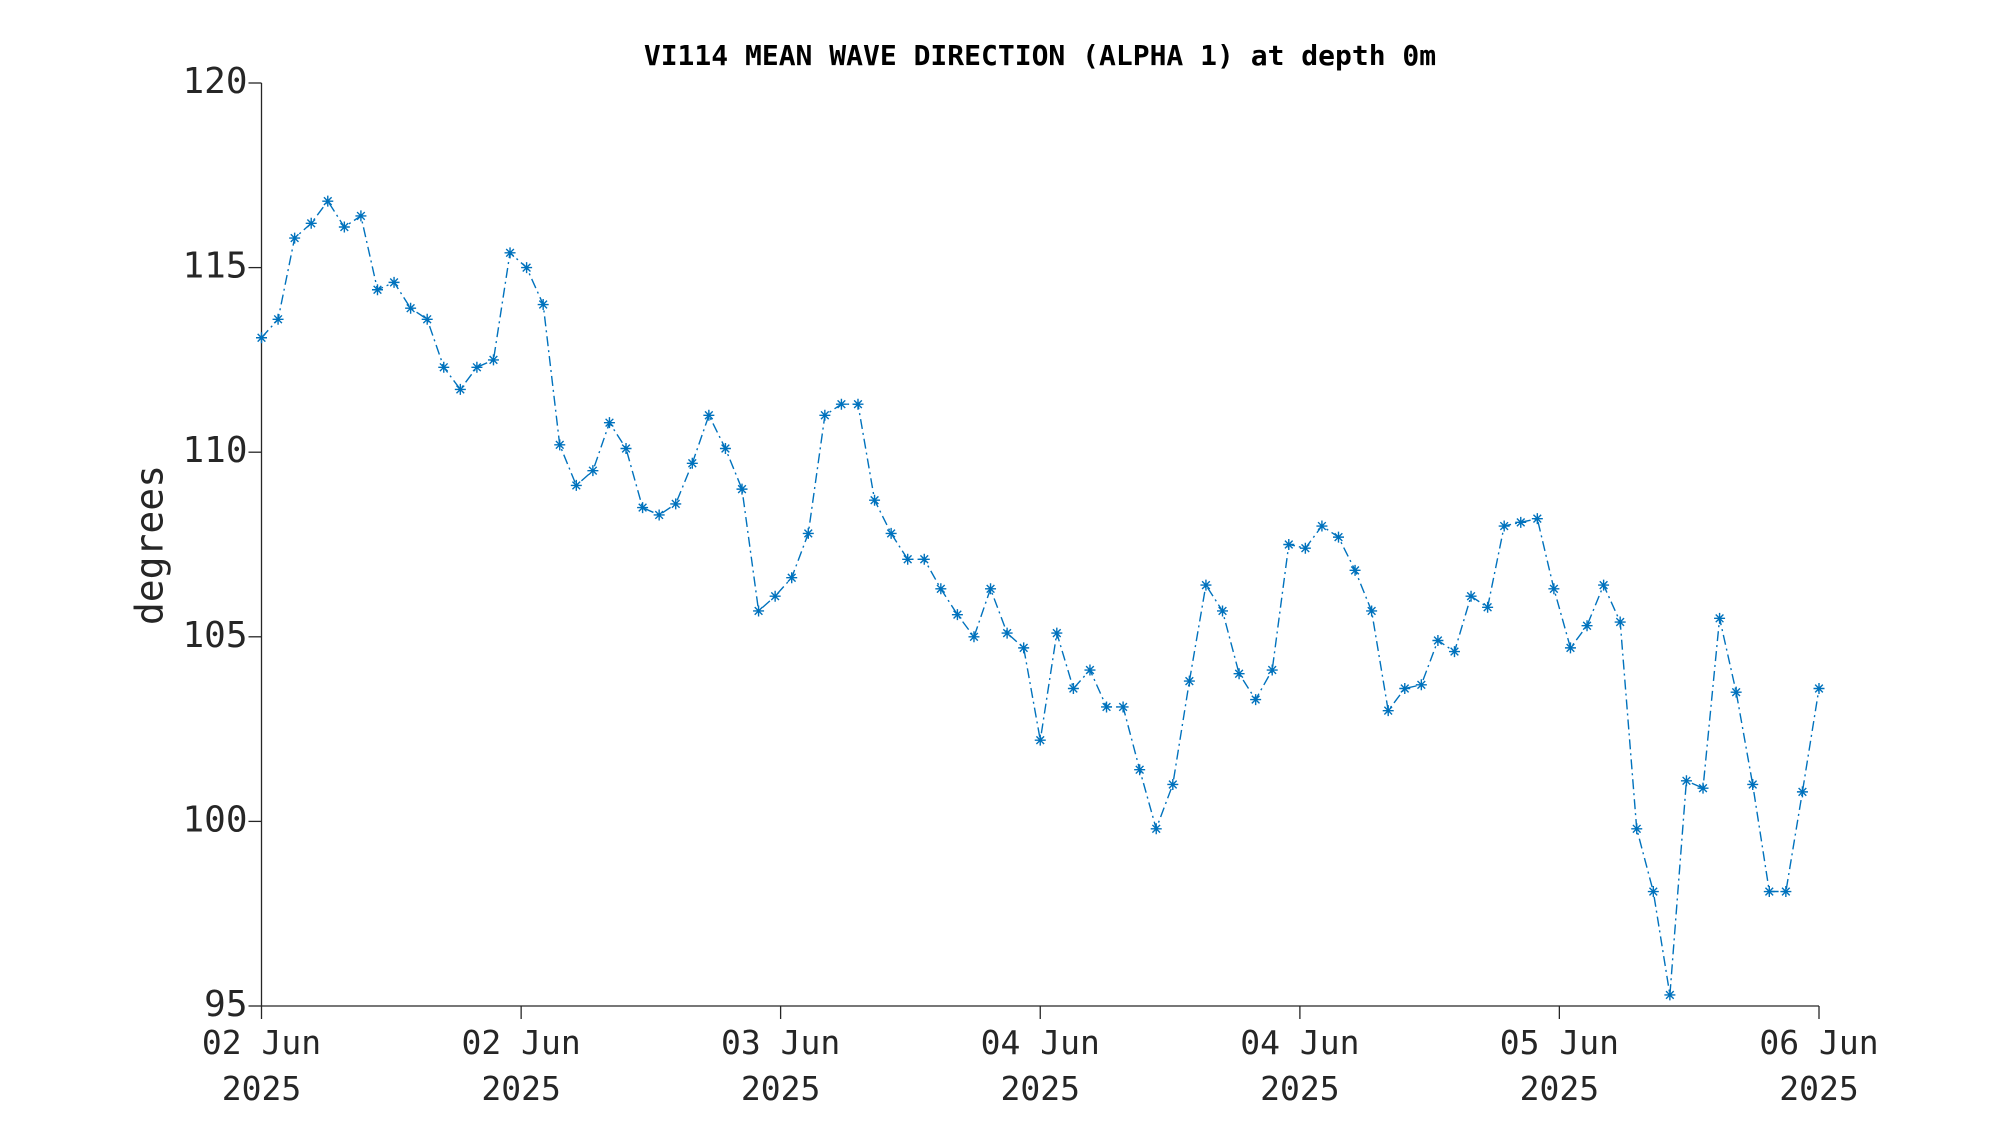  I want to click on y-tick-label: 100, so click(214, 819).